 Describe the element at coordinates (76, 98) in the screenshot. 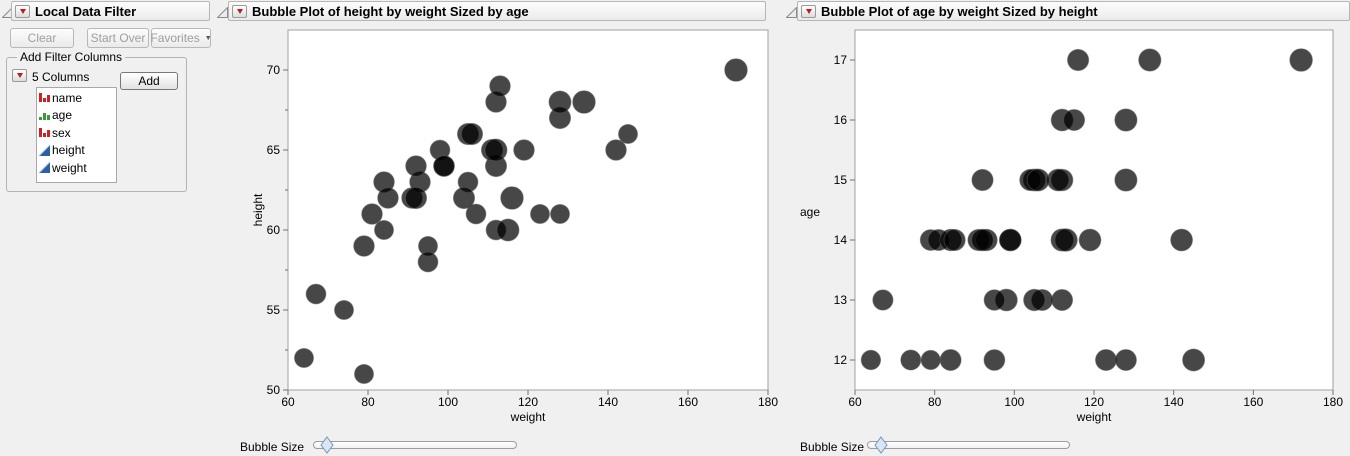

I see `filter-column-item-name: name` at that location.